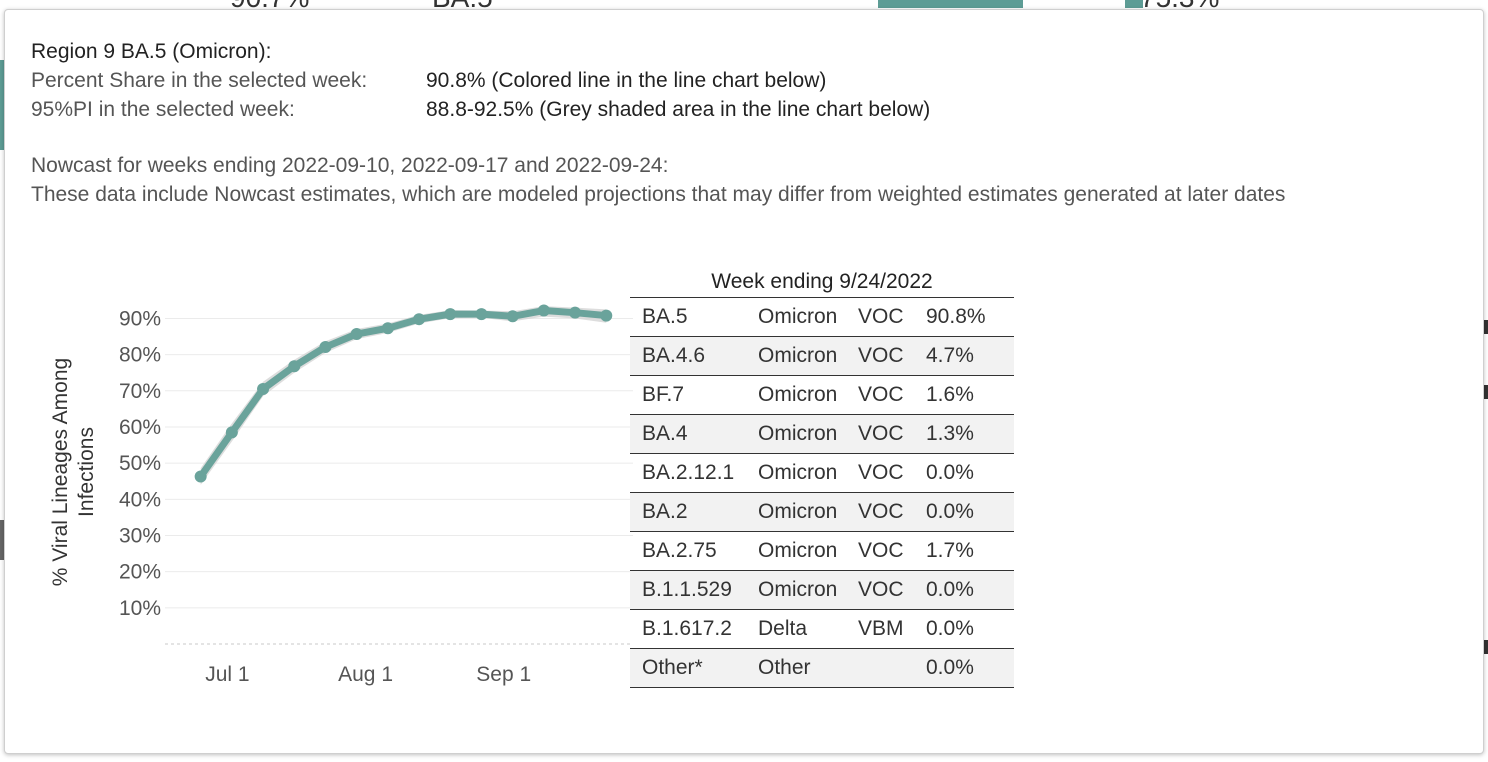  Describe the element at coordinates (140, 391) in the screenshot. I see `chart-y-tick-label: 70%` at that location.